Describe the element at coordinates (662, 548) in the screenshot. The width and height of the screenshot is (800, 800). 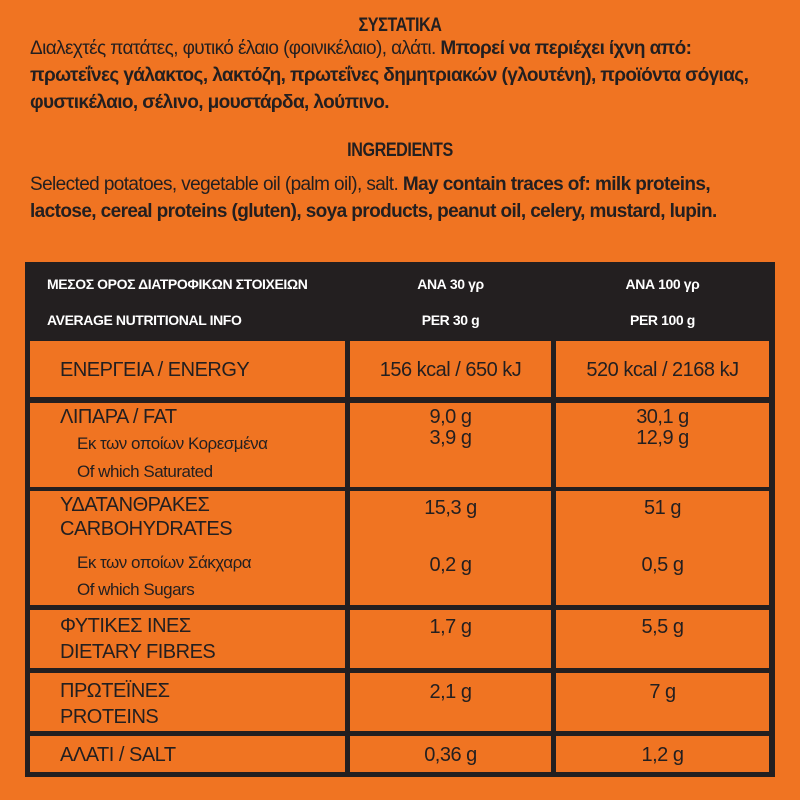
I see `carbs-per100-cell: 51 g 0,5 g` at that location.